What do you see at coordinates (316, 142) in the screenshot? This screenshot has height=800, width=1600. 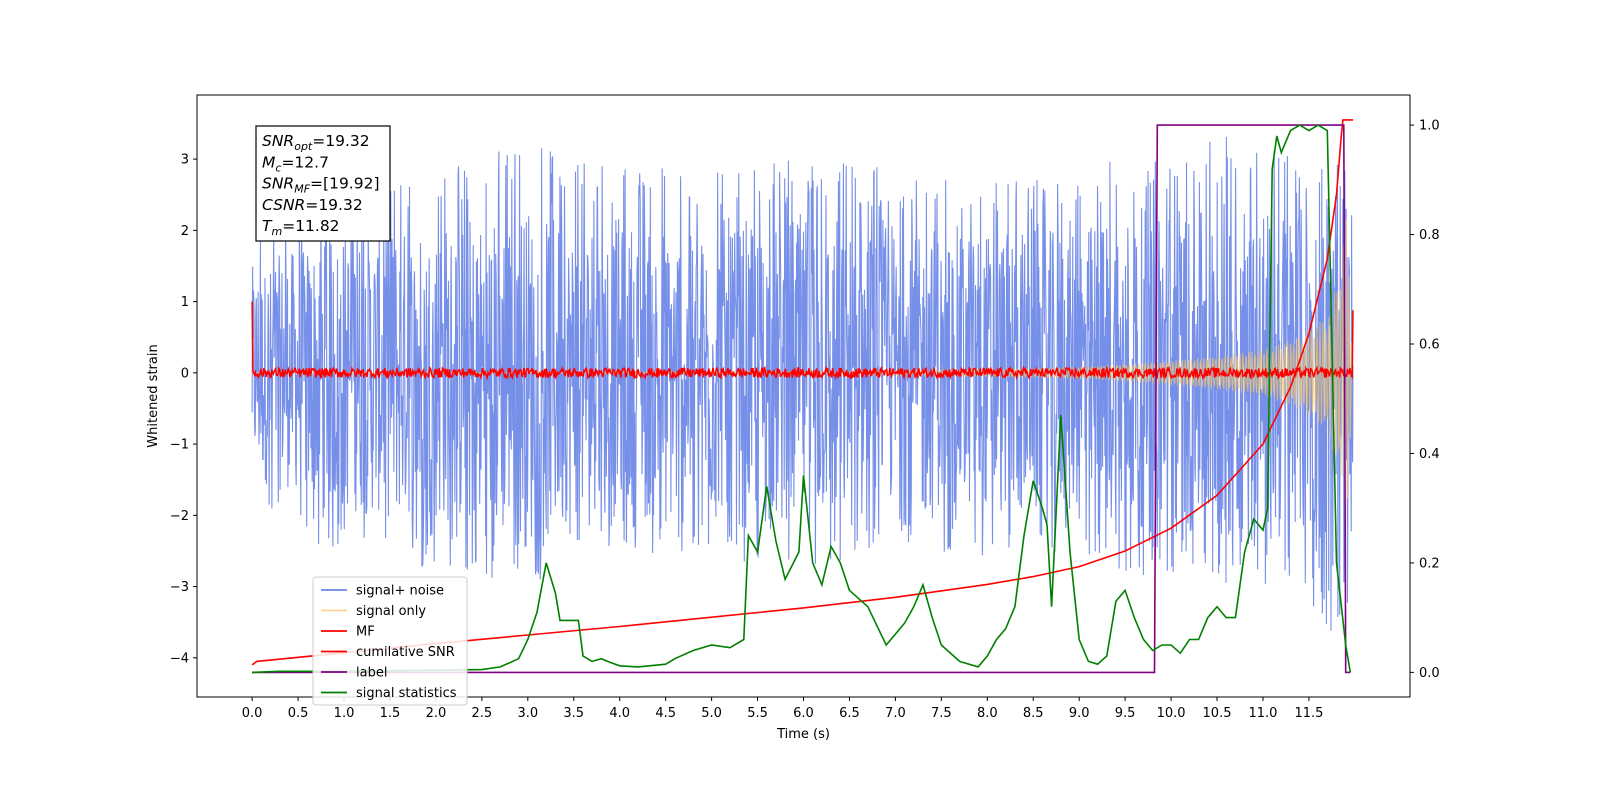 I see `annotation-line: SNRopt=19.32` at bounding box center [316, 142].